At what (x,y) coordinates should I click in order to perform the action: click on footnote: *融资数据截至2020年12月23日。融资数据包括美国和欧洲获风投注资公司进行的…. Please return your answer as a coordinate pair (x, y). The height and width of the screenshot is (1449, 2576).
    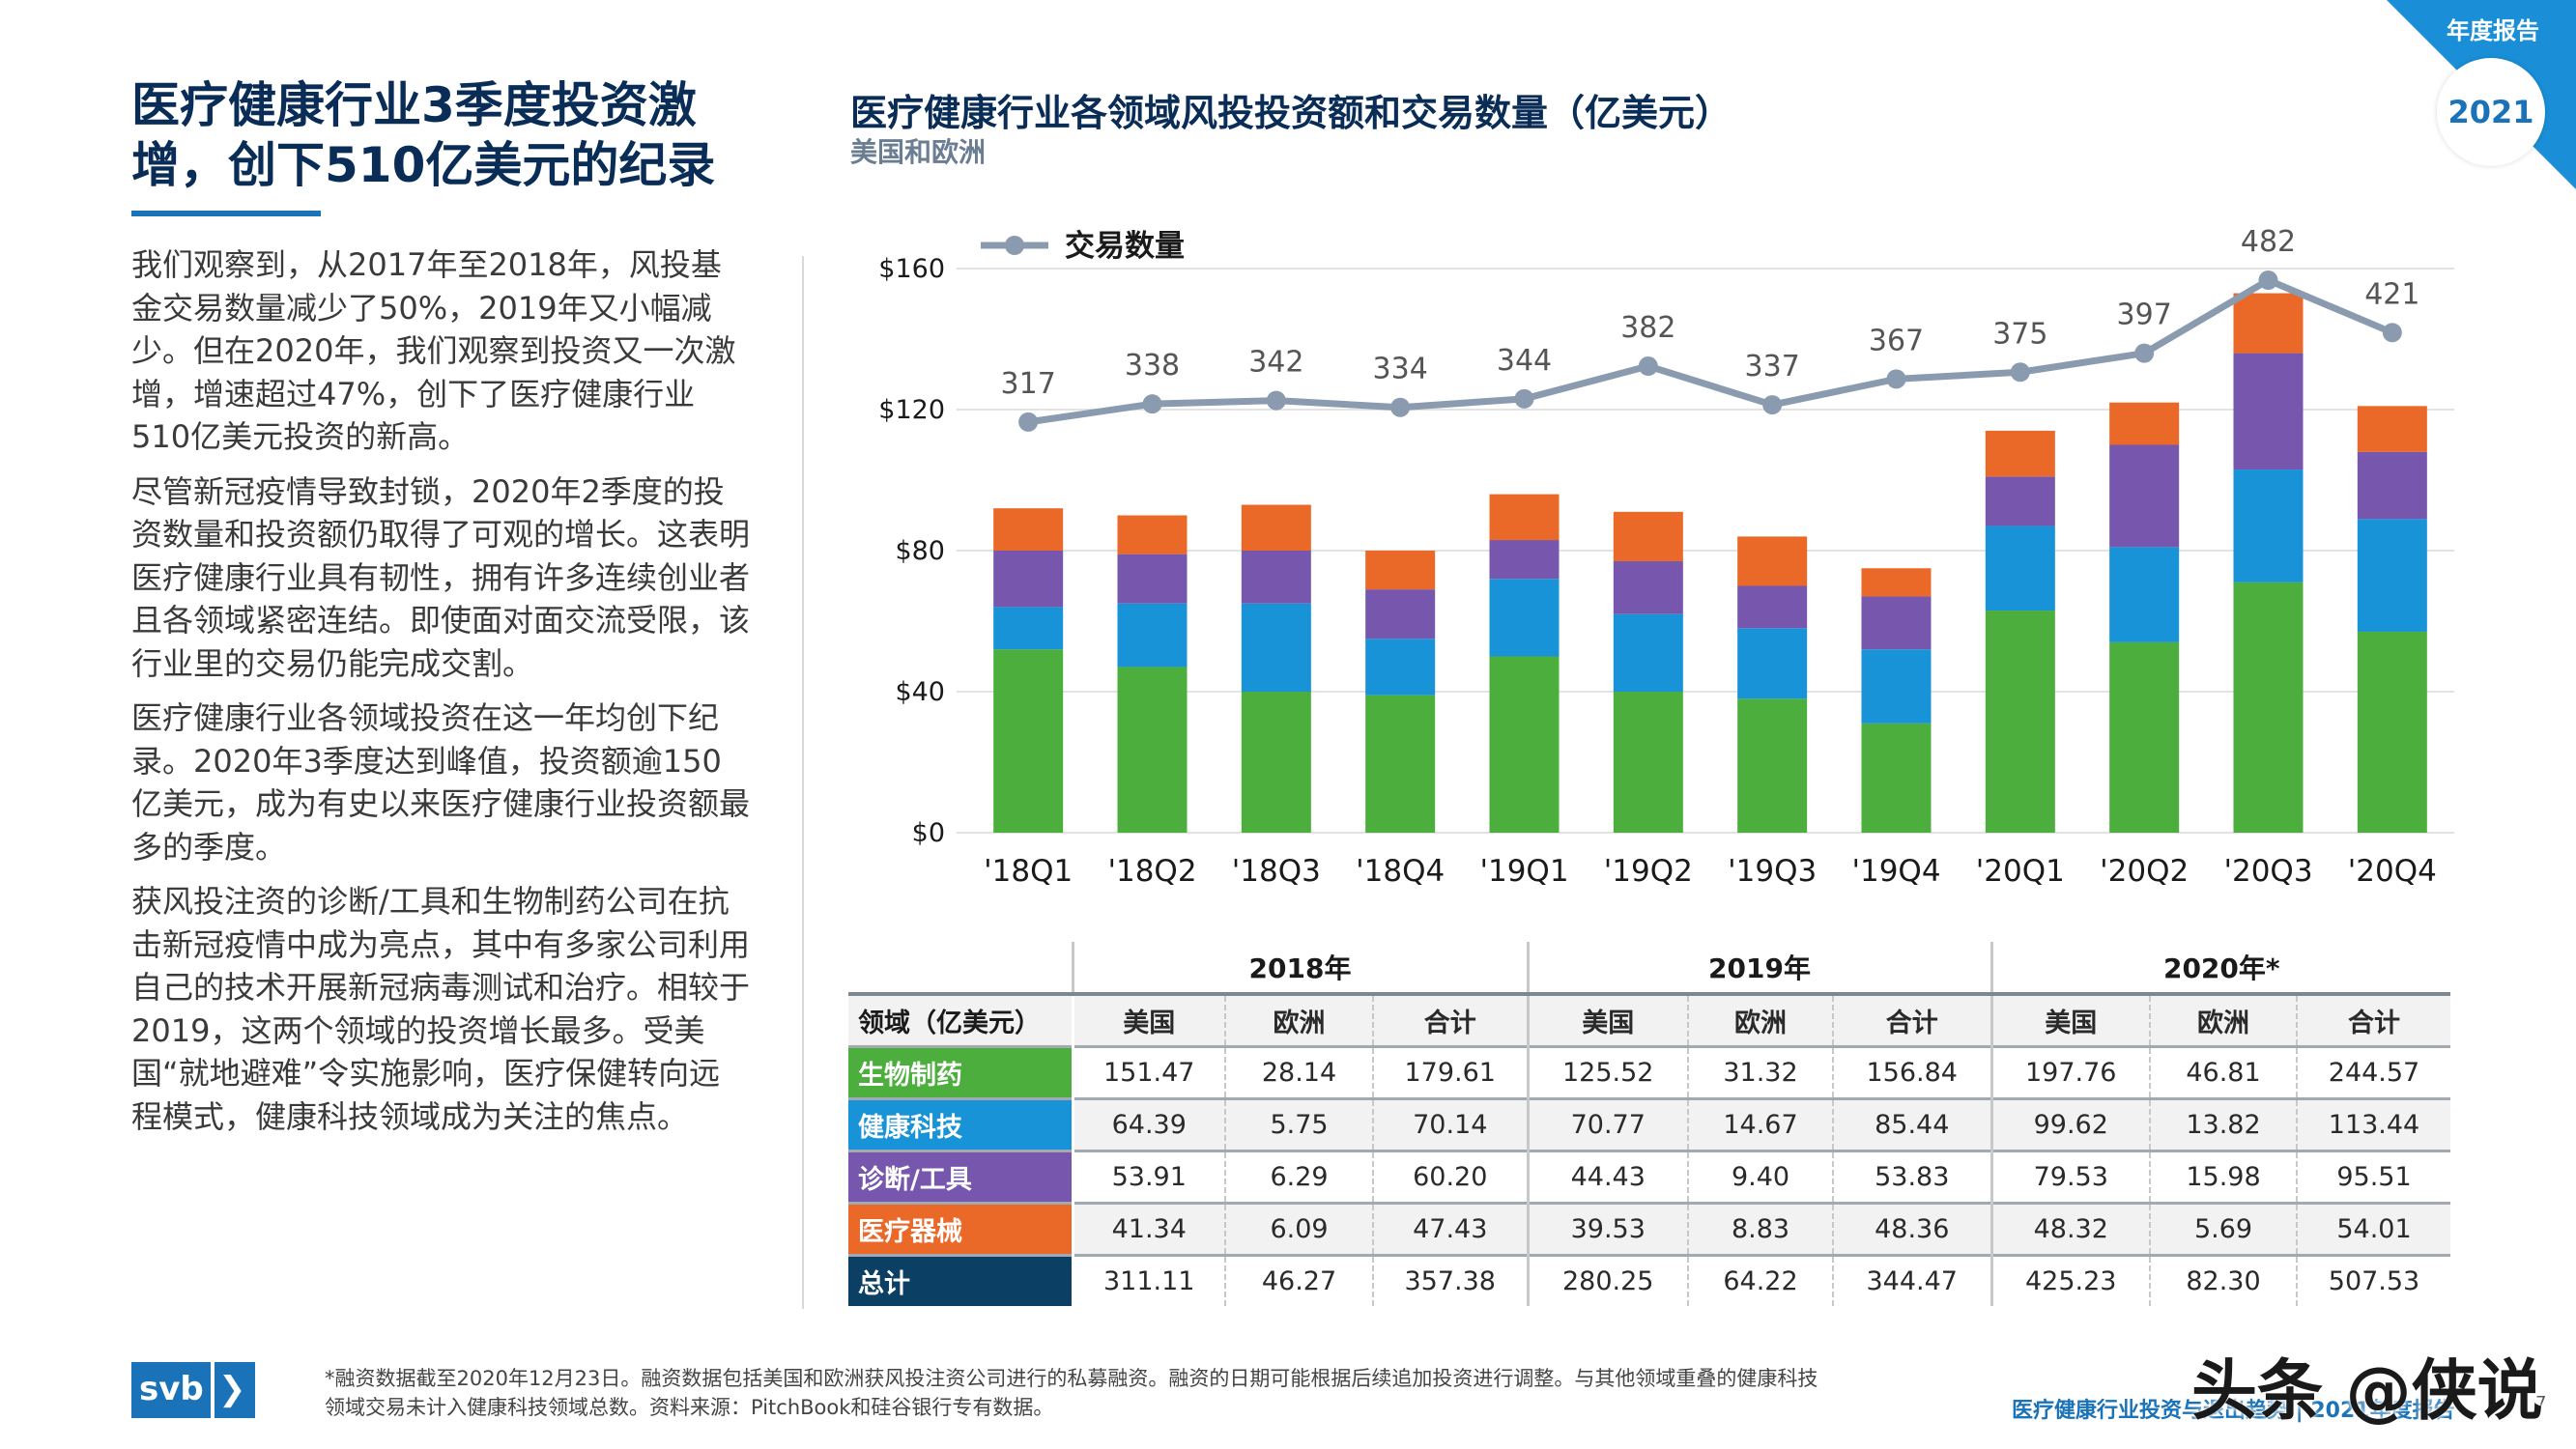
    Looking at the image, I should click on (1072, 1393).